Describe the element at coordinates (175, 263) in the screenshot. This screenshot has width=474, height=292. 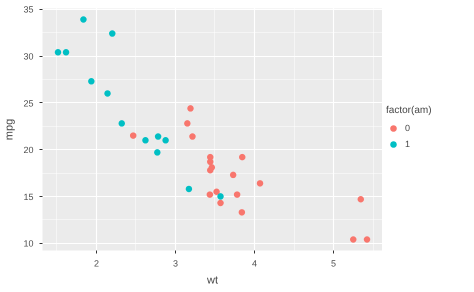
I see `x-tick-label: 3` at that location.